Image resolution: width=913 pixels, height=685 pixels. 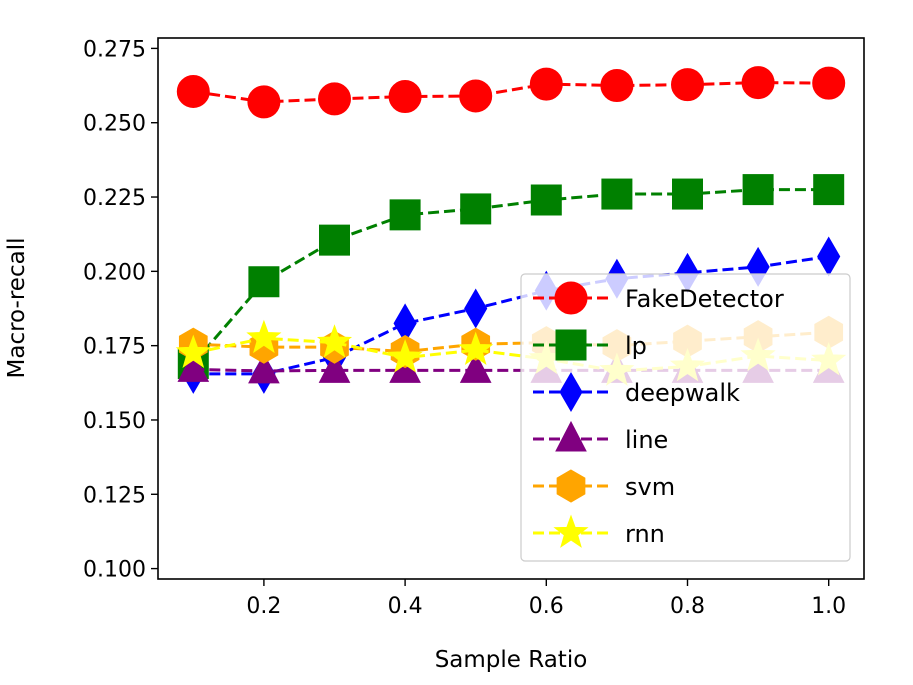 I want to click on y-tick-label: 0.250, so click(x=114, y=124).